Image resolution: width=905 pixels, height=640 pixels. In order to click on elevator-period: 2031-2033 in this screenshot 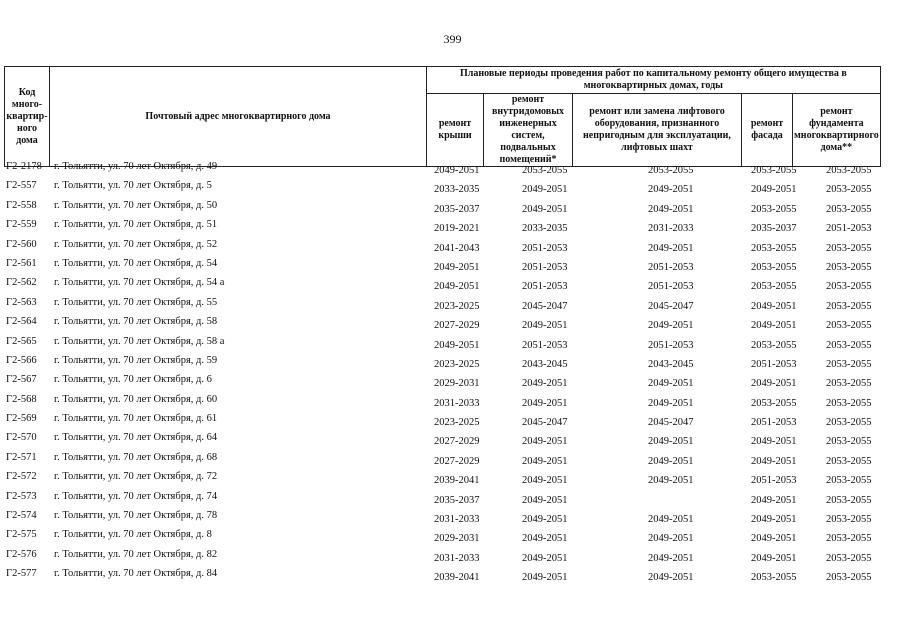, I will do `click(671, 229)`.